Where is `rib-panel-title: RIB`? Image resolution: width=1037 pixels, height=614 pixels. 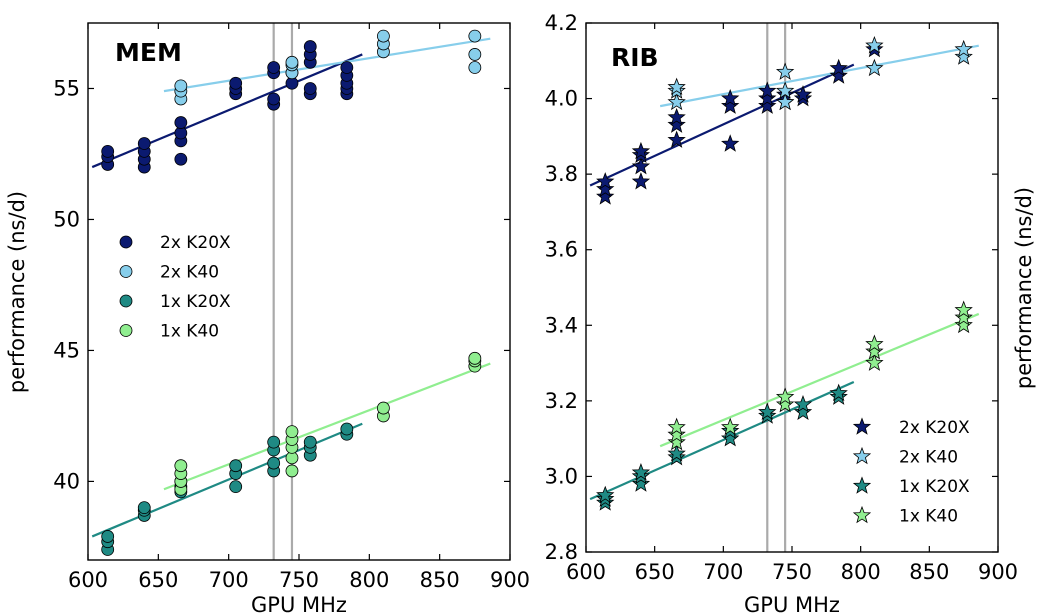 rib-panel-title: RIB is located at coordinates (635, 57).